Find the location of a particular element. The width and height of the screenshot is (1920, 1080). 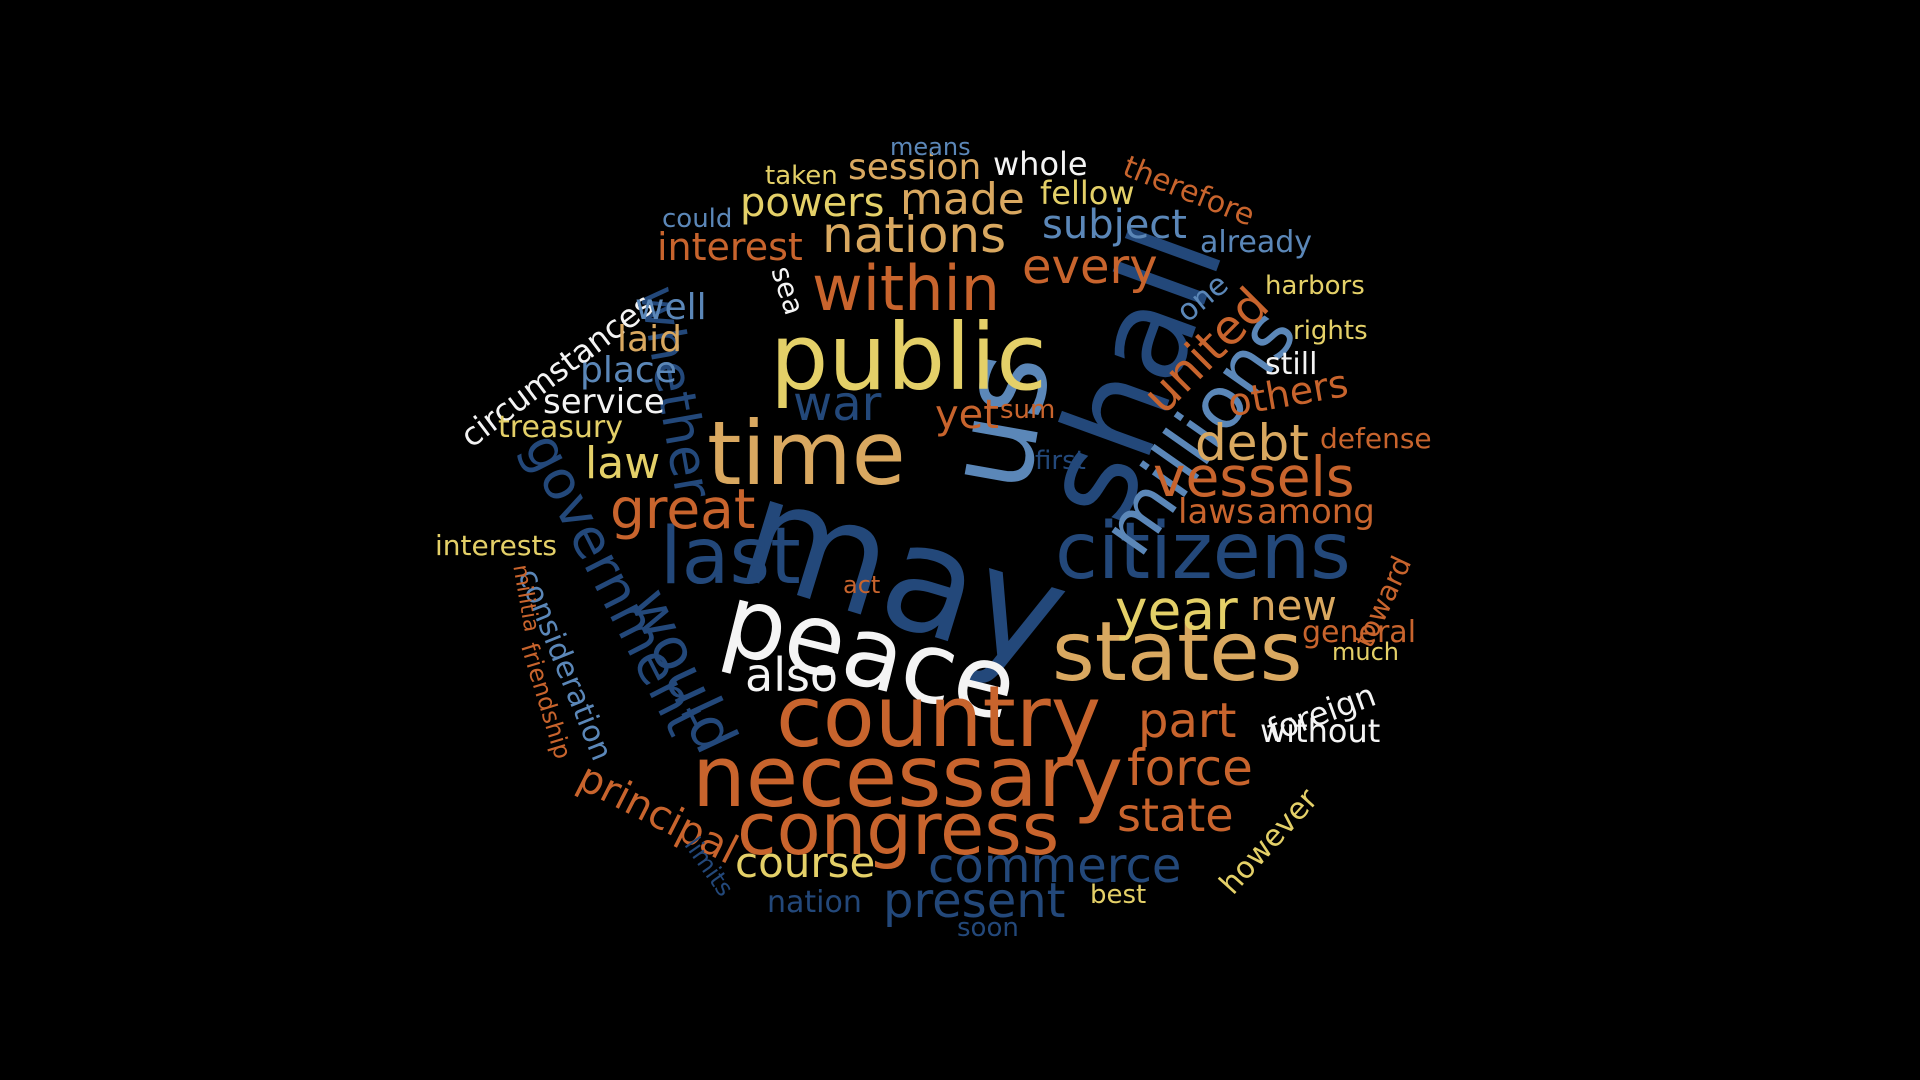

word-last: last is located at coordinates (730, 557).